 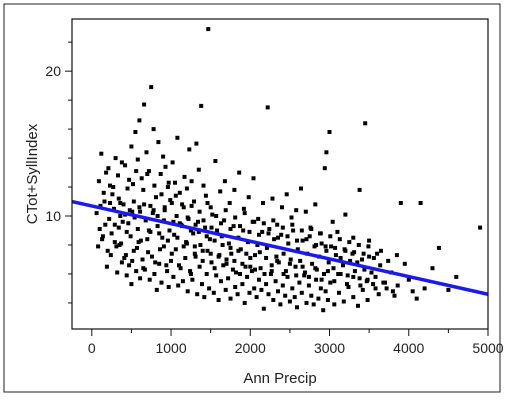 I want to click on x-tick-label-1000: 1000, so click(x=170, y=348).